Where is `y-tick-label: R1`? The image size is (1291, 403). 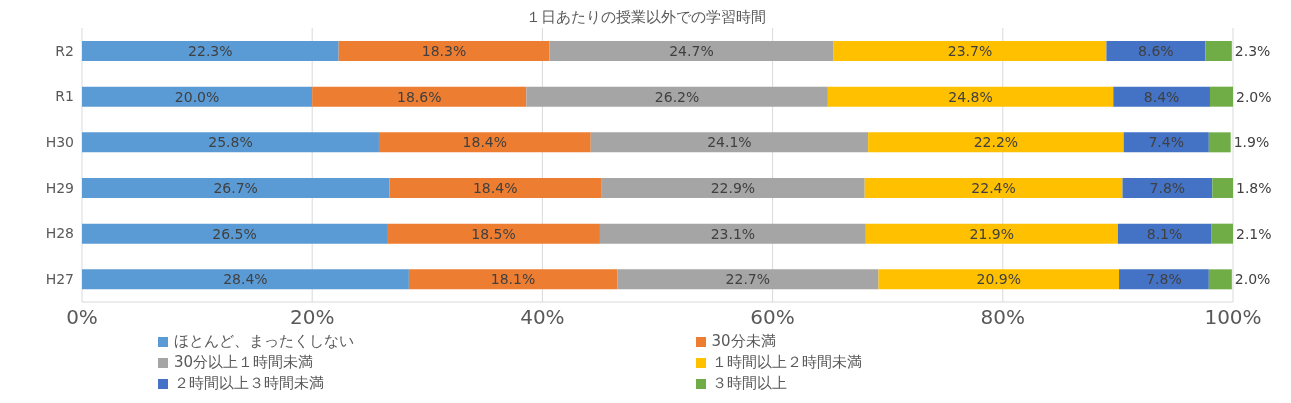 y-tick-label: R1 is located at coordinates (64, 96).